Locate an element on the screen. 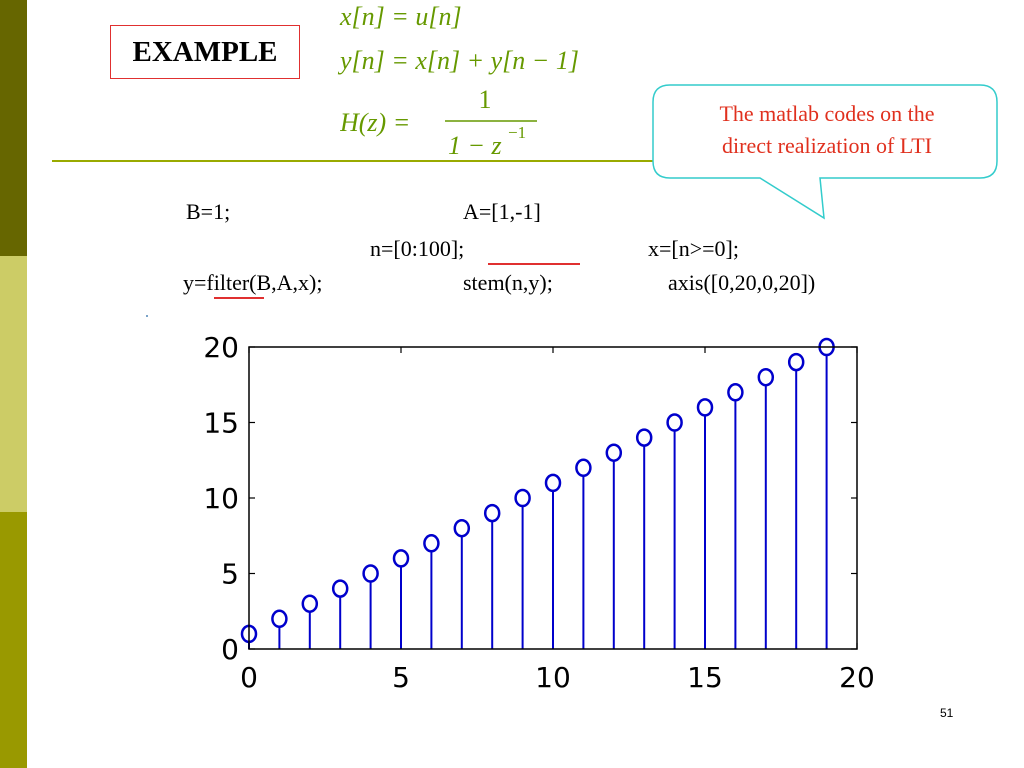 The width and height of the screenshot is (1024, 768). example-title: EXAMPLE is located at coordinates (205, 51).